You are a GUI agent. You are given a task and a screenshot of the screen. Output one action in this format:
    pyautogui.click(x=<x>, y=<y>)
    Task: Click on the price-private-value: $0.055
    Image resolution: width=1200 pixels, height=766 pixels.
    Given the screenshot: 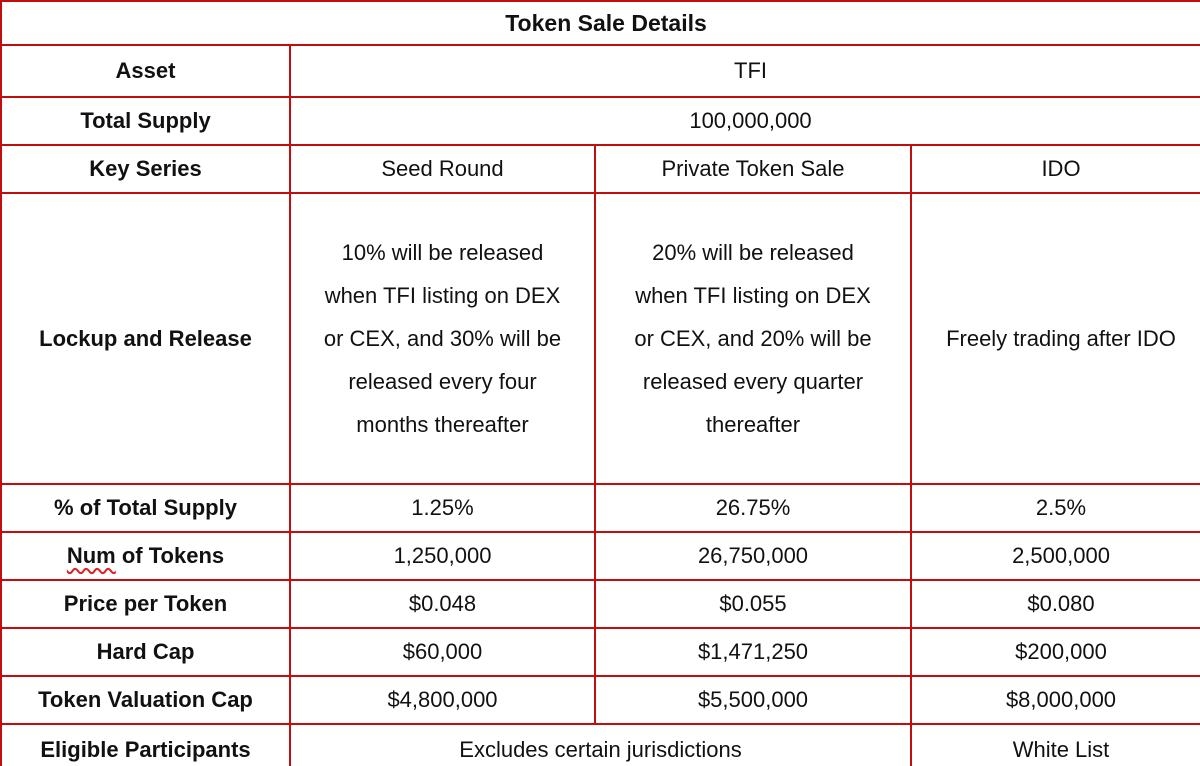 What is the action you would take?
    pyautogui.click(x=754, y=605)
    